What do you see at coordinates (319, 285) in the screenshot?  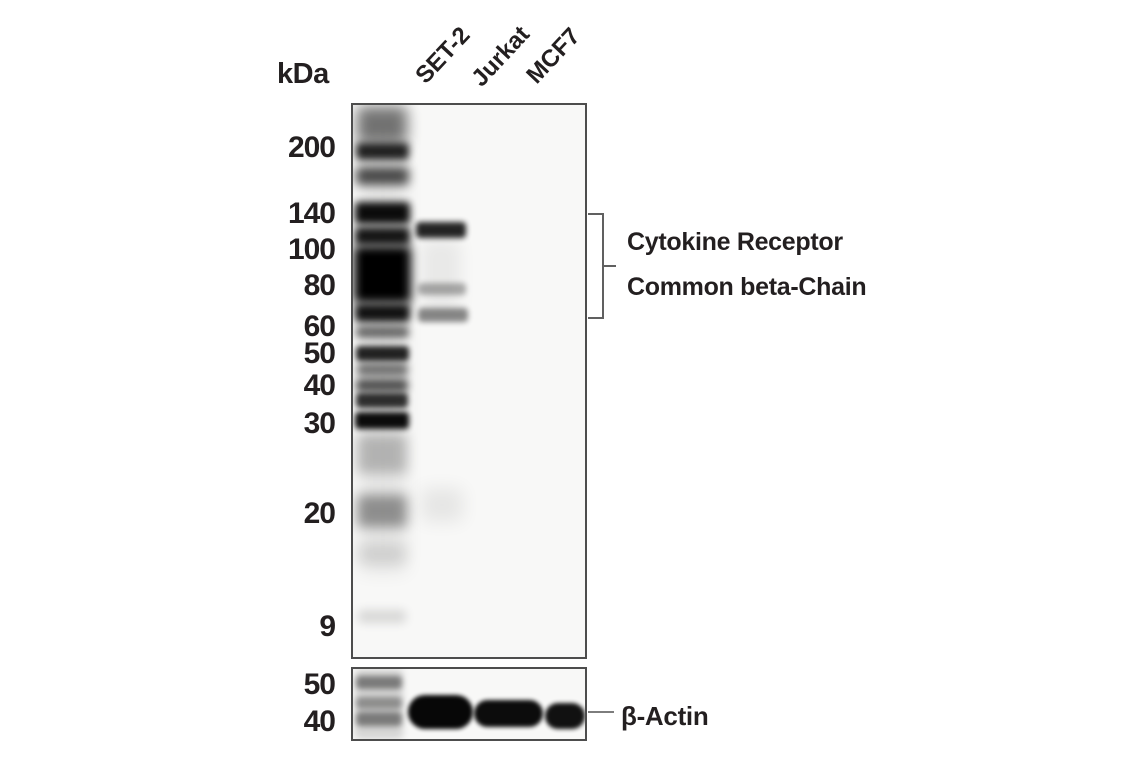 I see `mw-marker-80: 80` at bounding box center [319, 285].